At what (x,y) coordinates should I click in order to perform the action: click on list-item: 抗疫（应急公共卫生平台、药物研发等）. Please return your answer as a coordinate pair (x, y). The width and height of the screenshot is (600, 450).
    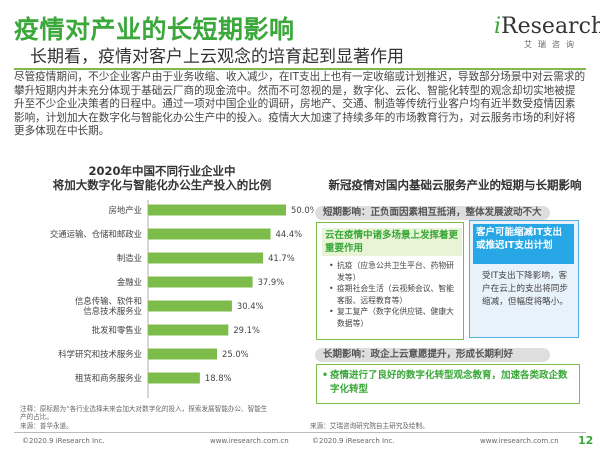
    Looking at the image, I should click on (395, 271).